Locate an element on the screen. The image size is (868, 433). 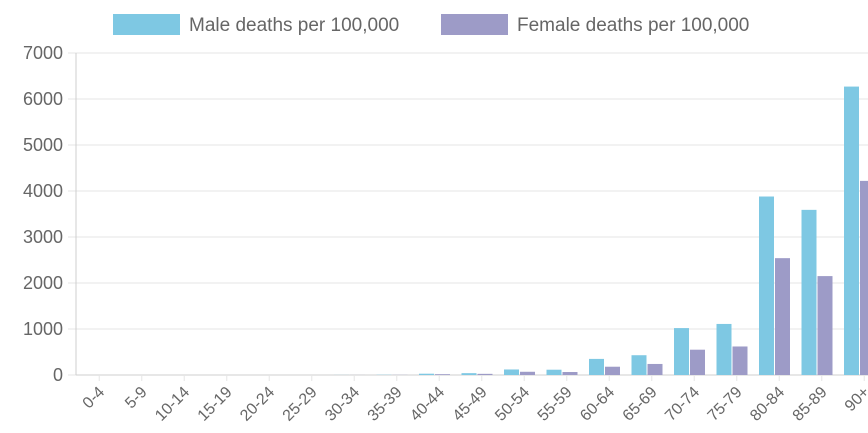
x-tick-label: 70-74 is located at coordinates (682, 404).